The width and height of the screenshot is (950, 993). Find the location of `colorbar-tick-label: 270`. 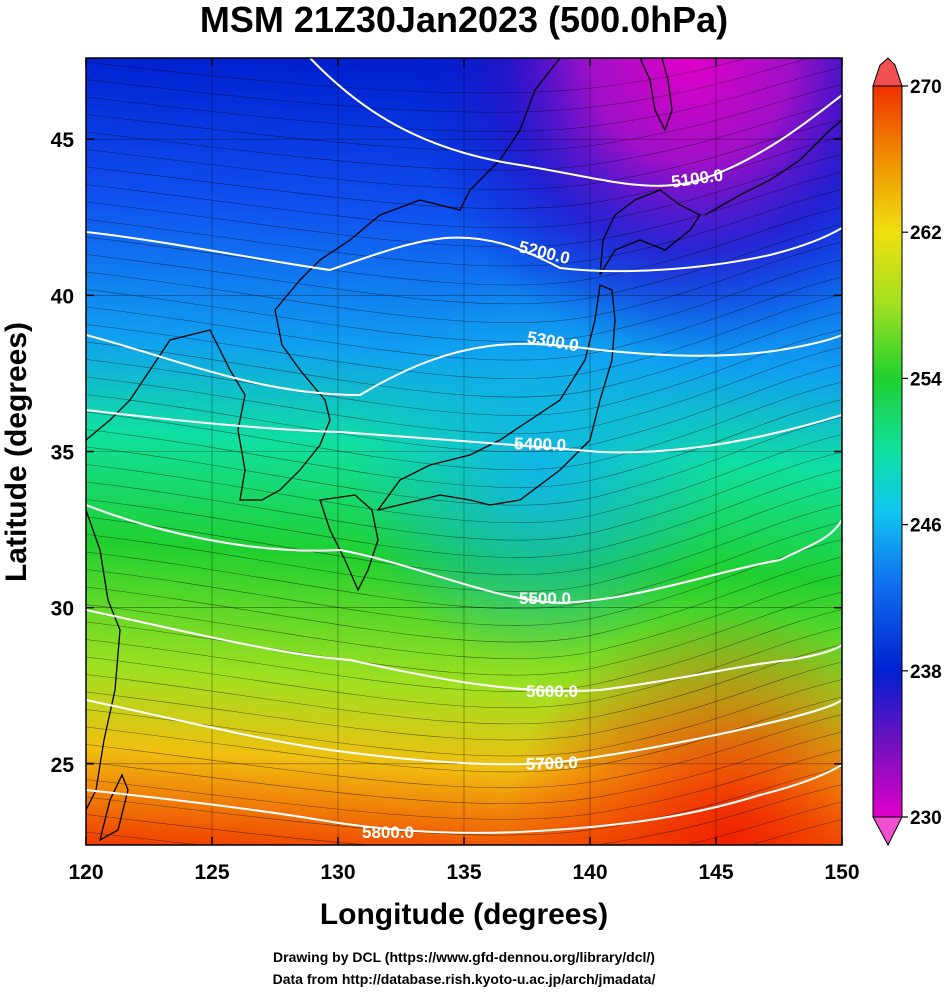

colorbar-tick-label: 270 is located at coordinates (926, 87).